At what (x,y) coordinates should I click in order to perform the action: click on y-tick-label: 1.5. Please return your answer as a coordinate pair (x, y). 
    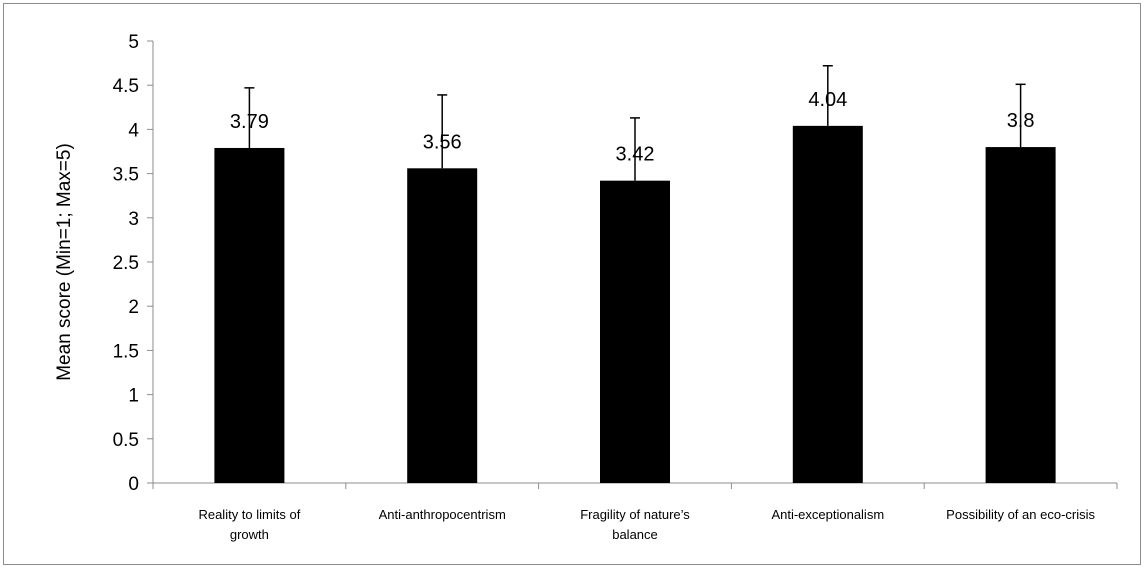
    Looking at the image, I should click on (126, 351).